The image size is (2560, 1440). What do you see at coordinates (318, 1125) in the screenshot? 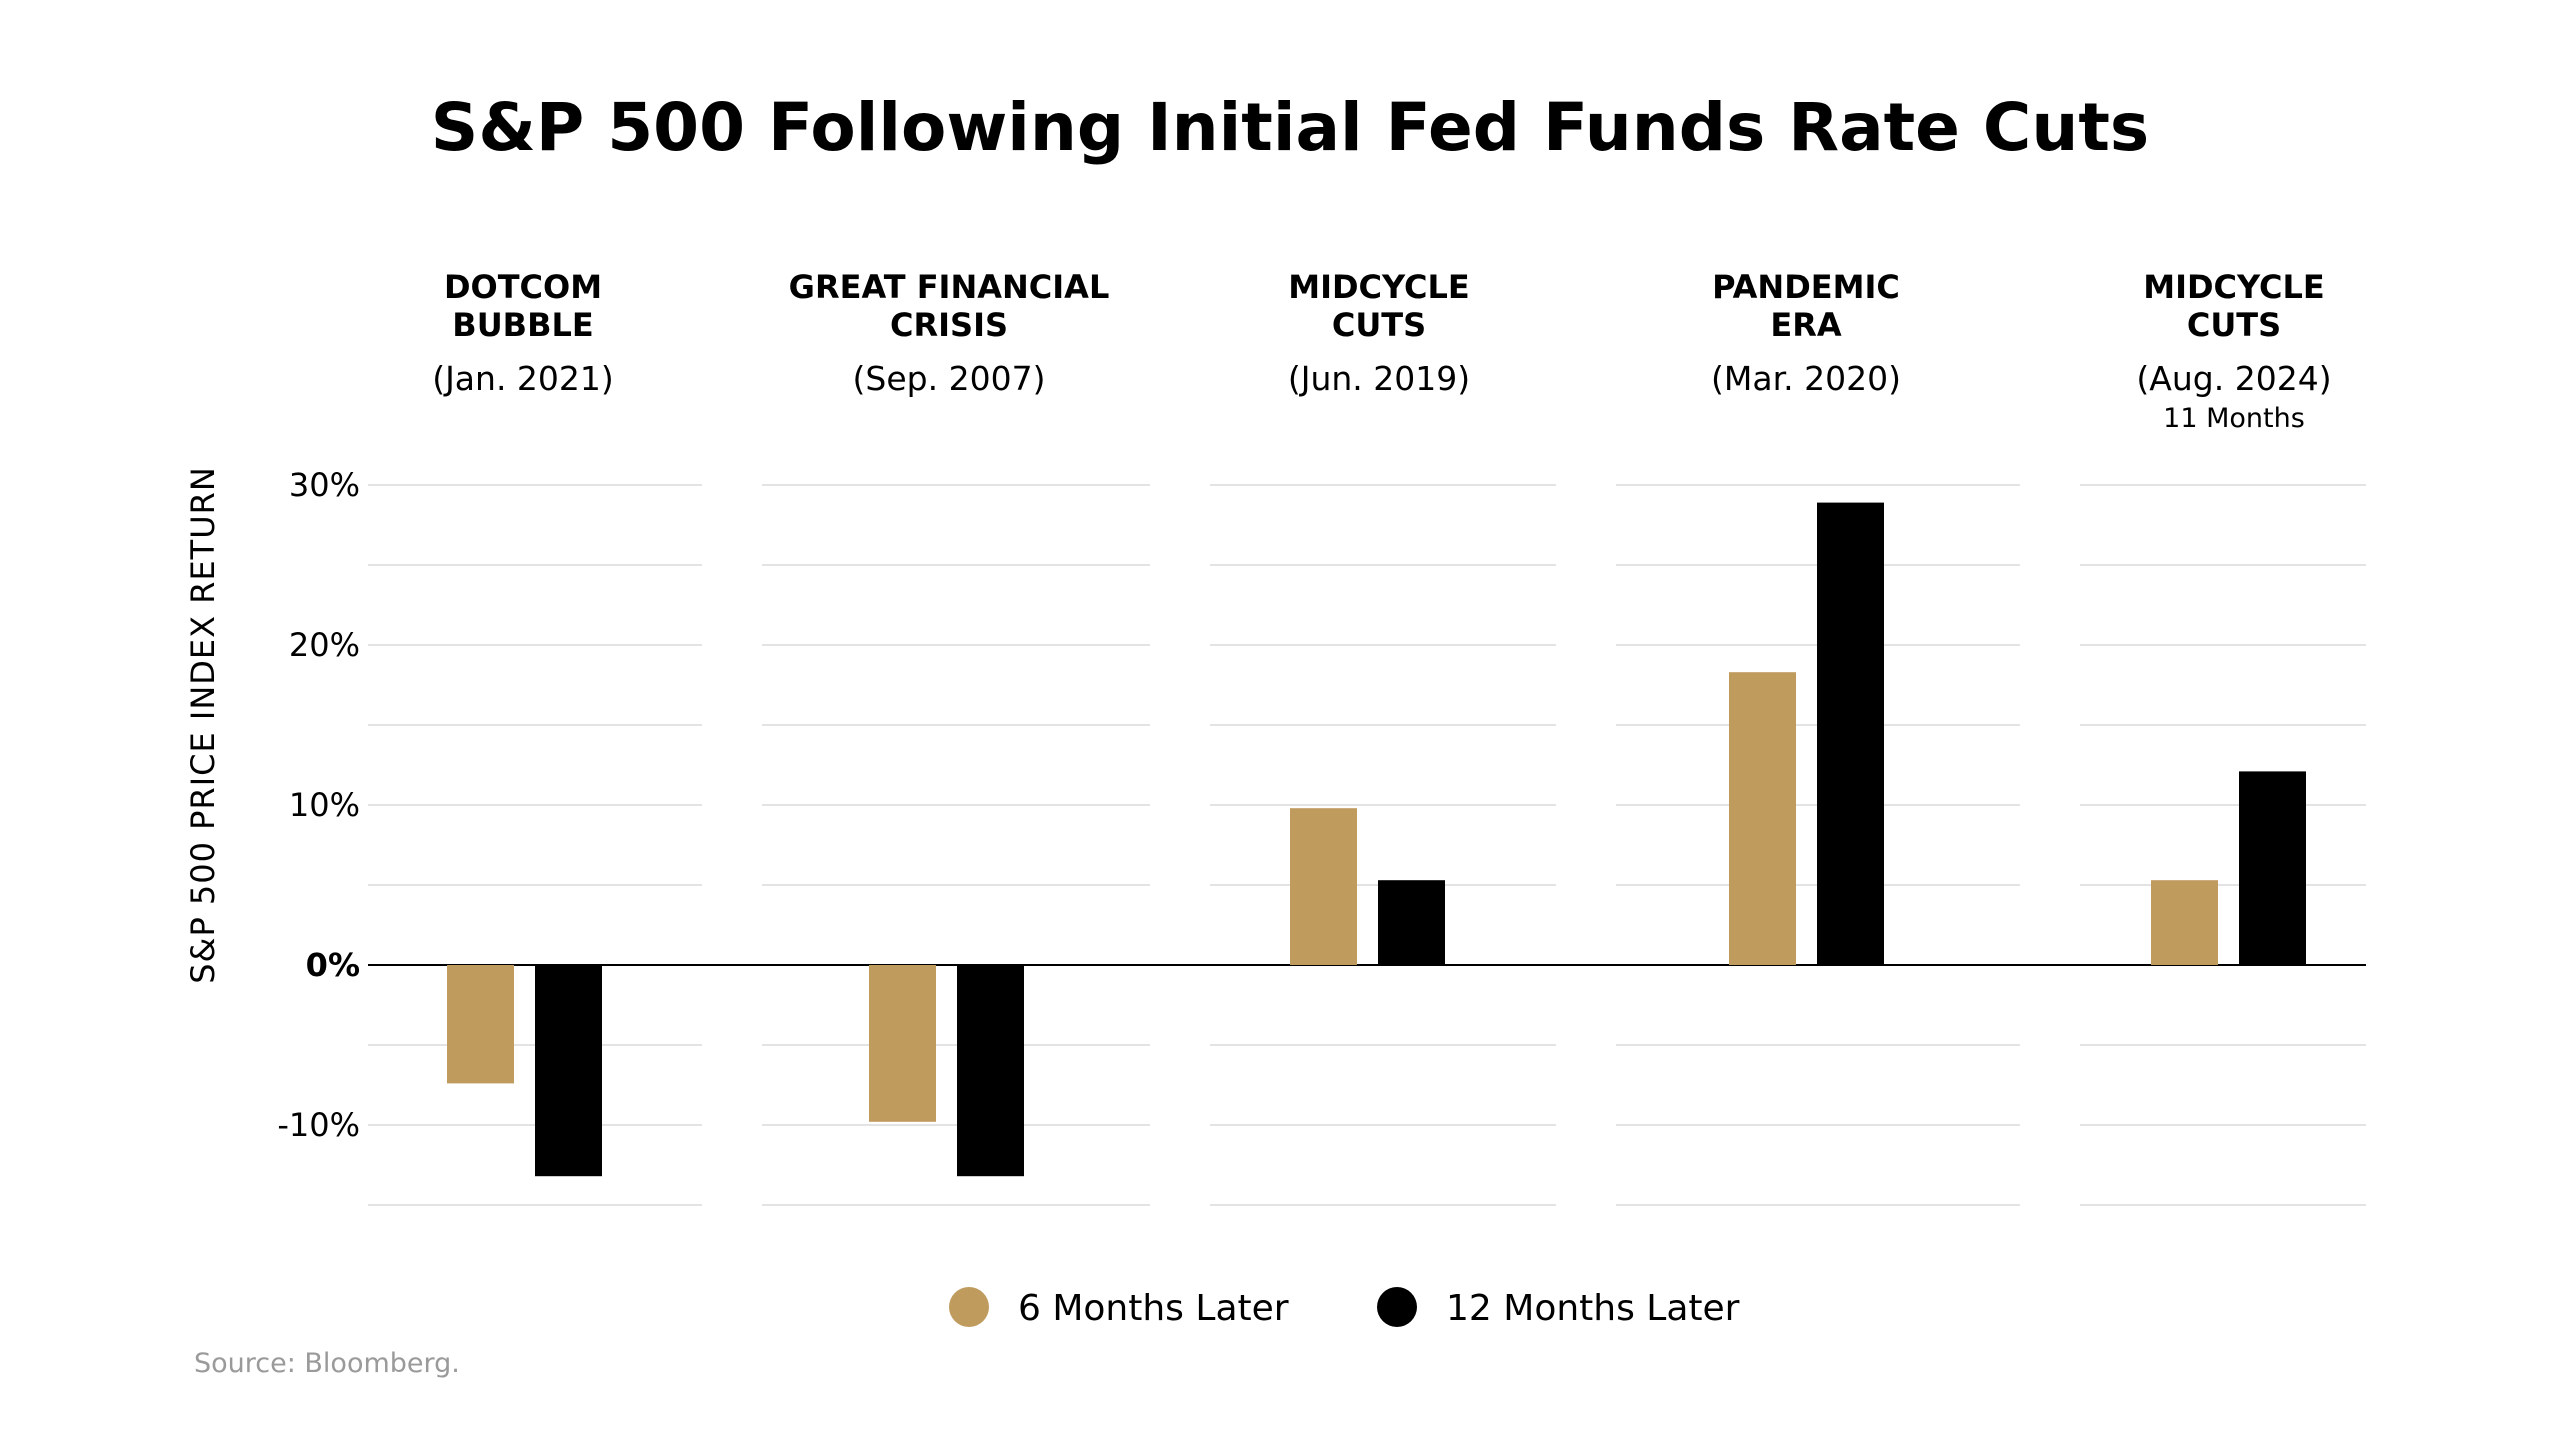
I see `y-tick-label: -10%` at bounding box center [318, 1125].